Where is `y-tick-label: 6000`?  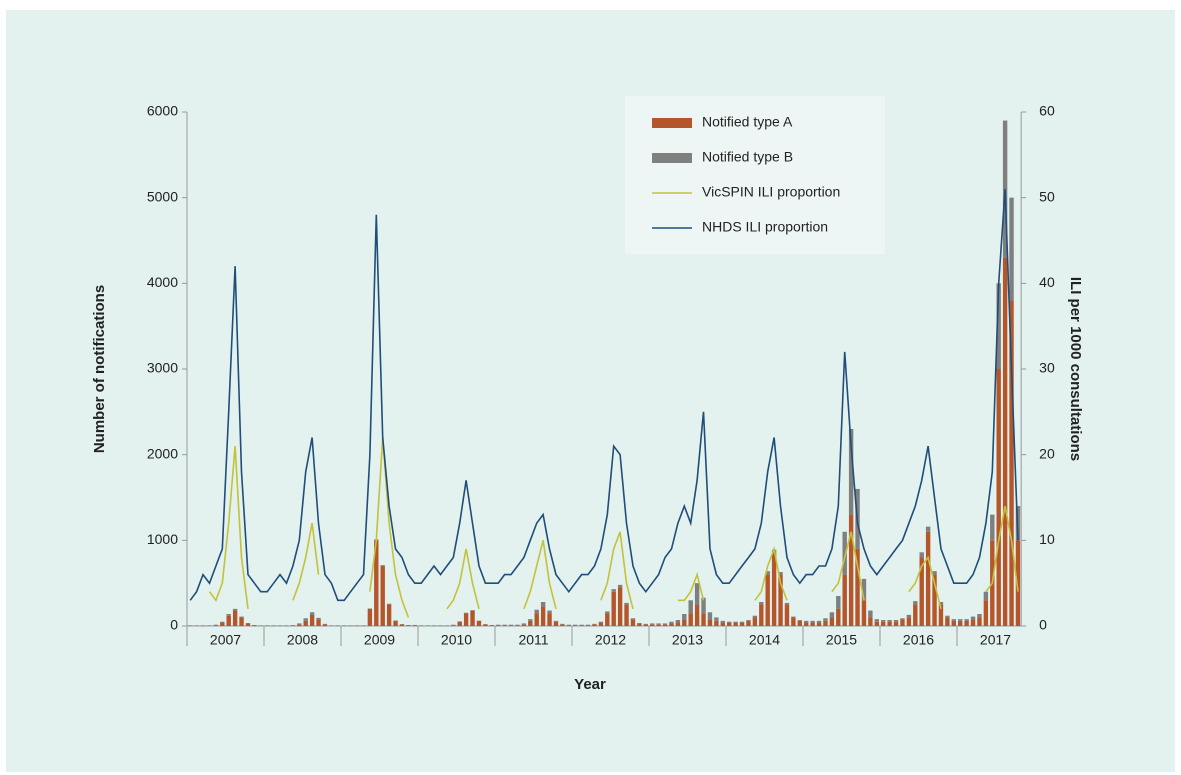 y-tick-label: 6000 is located at coordinates (162, 111).